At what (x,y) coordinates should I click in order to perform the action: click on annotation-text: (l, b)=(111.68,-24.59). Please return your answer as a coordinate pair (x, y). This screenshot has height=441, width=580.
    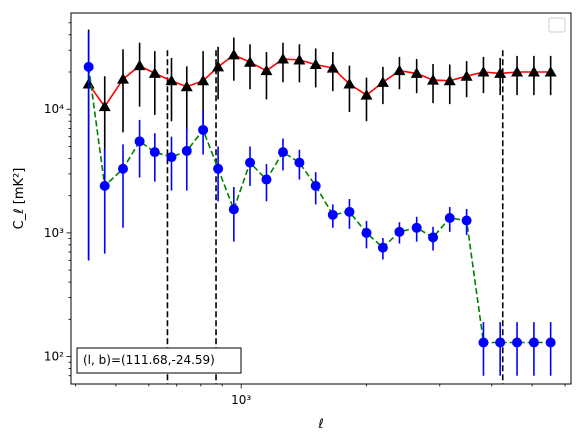
    Looking at the image, I should click on (149, 360).